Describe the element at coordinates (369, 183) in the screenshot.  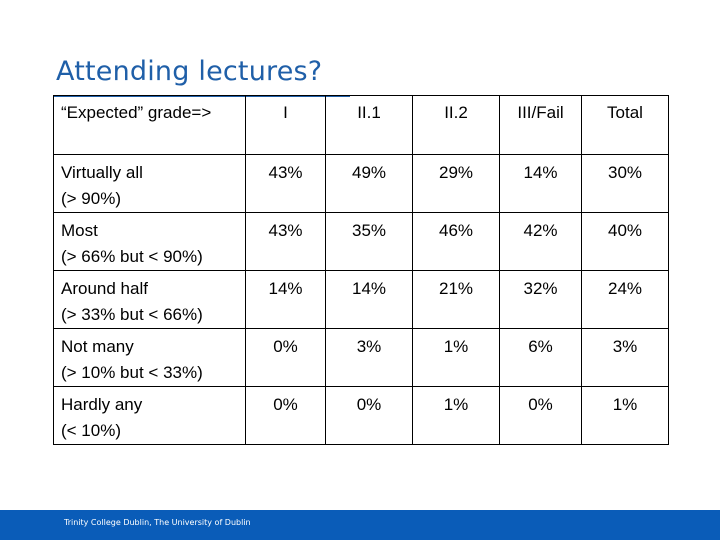
I see `table-cell: 49%` at that location.